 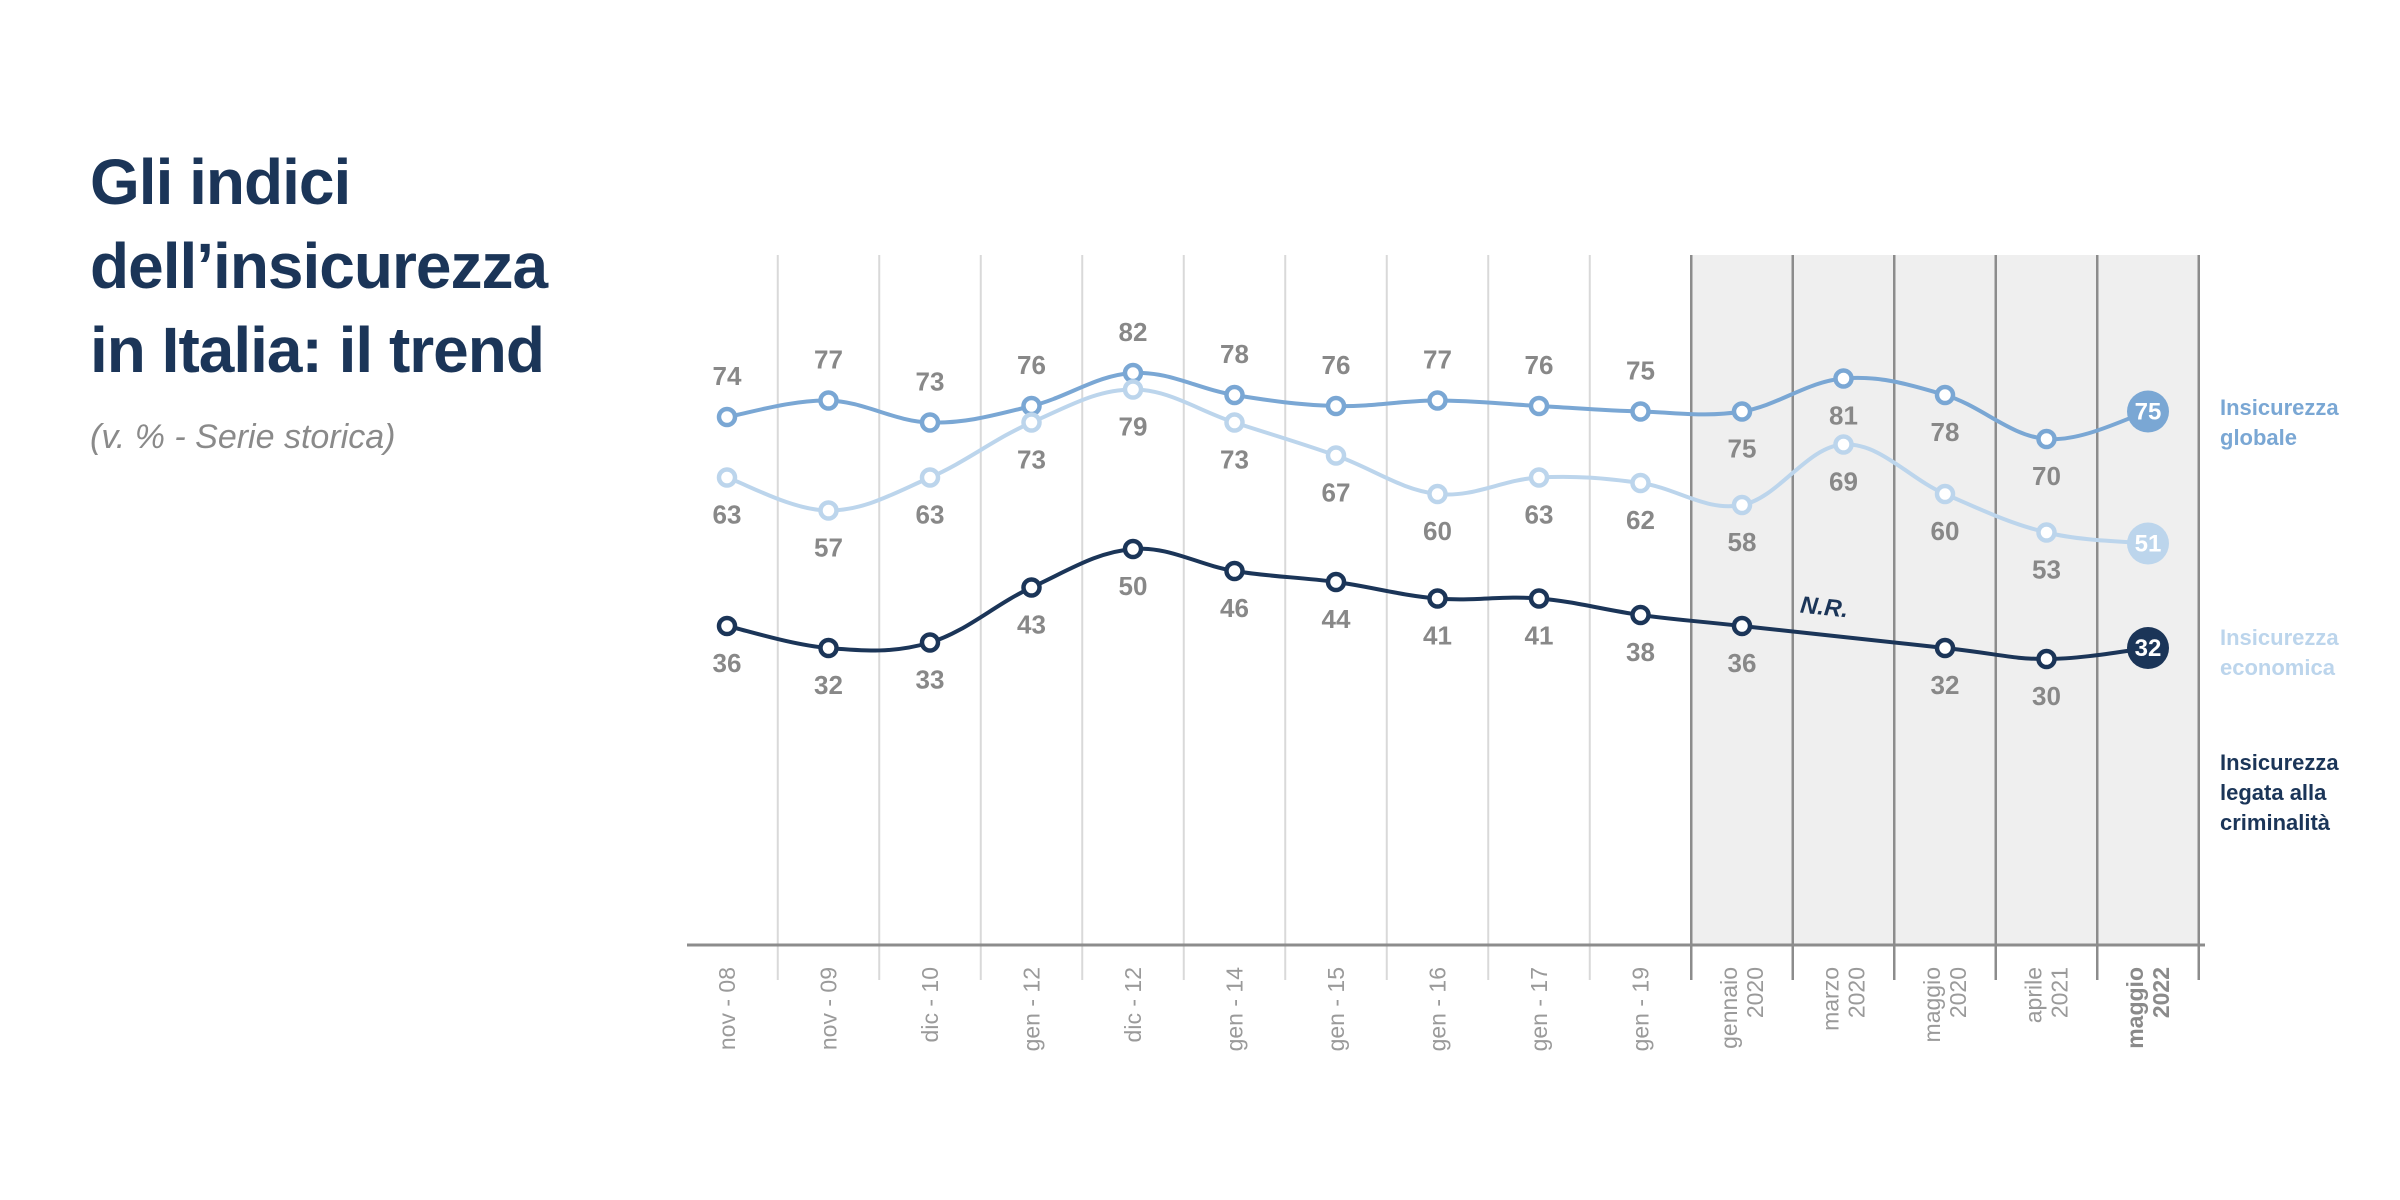 I want to click on data-label: 44, so click(x=1336, y=619).